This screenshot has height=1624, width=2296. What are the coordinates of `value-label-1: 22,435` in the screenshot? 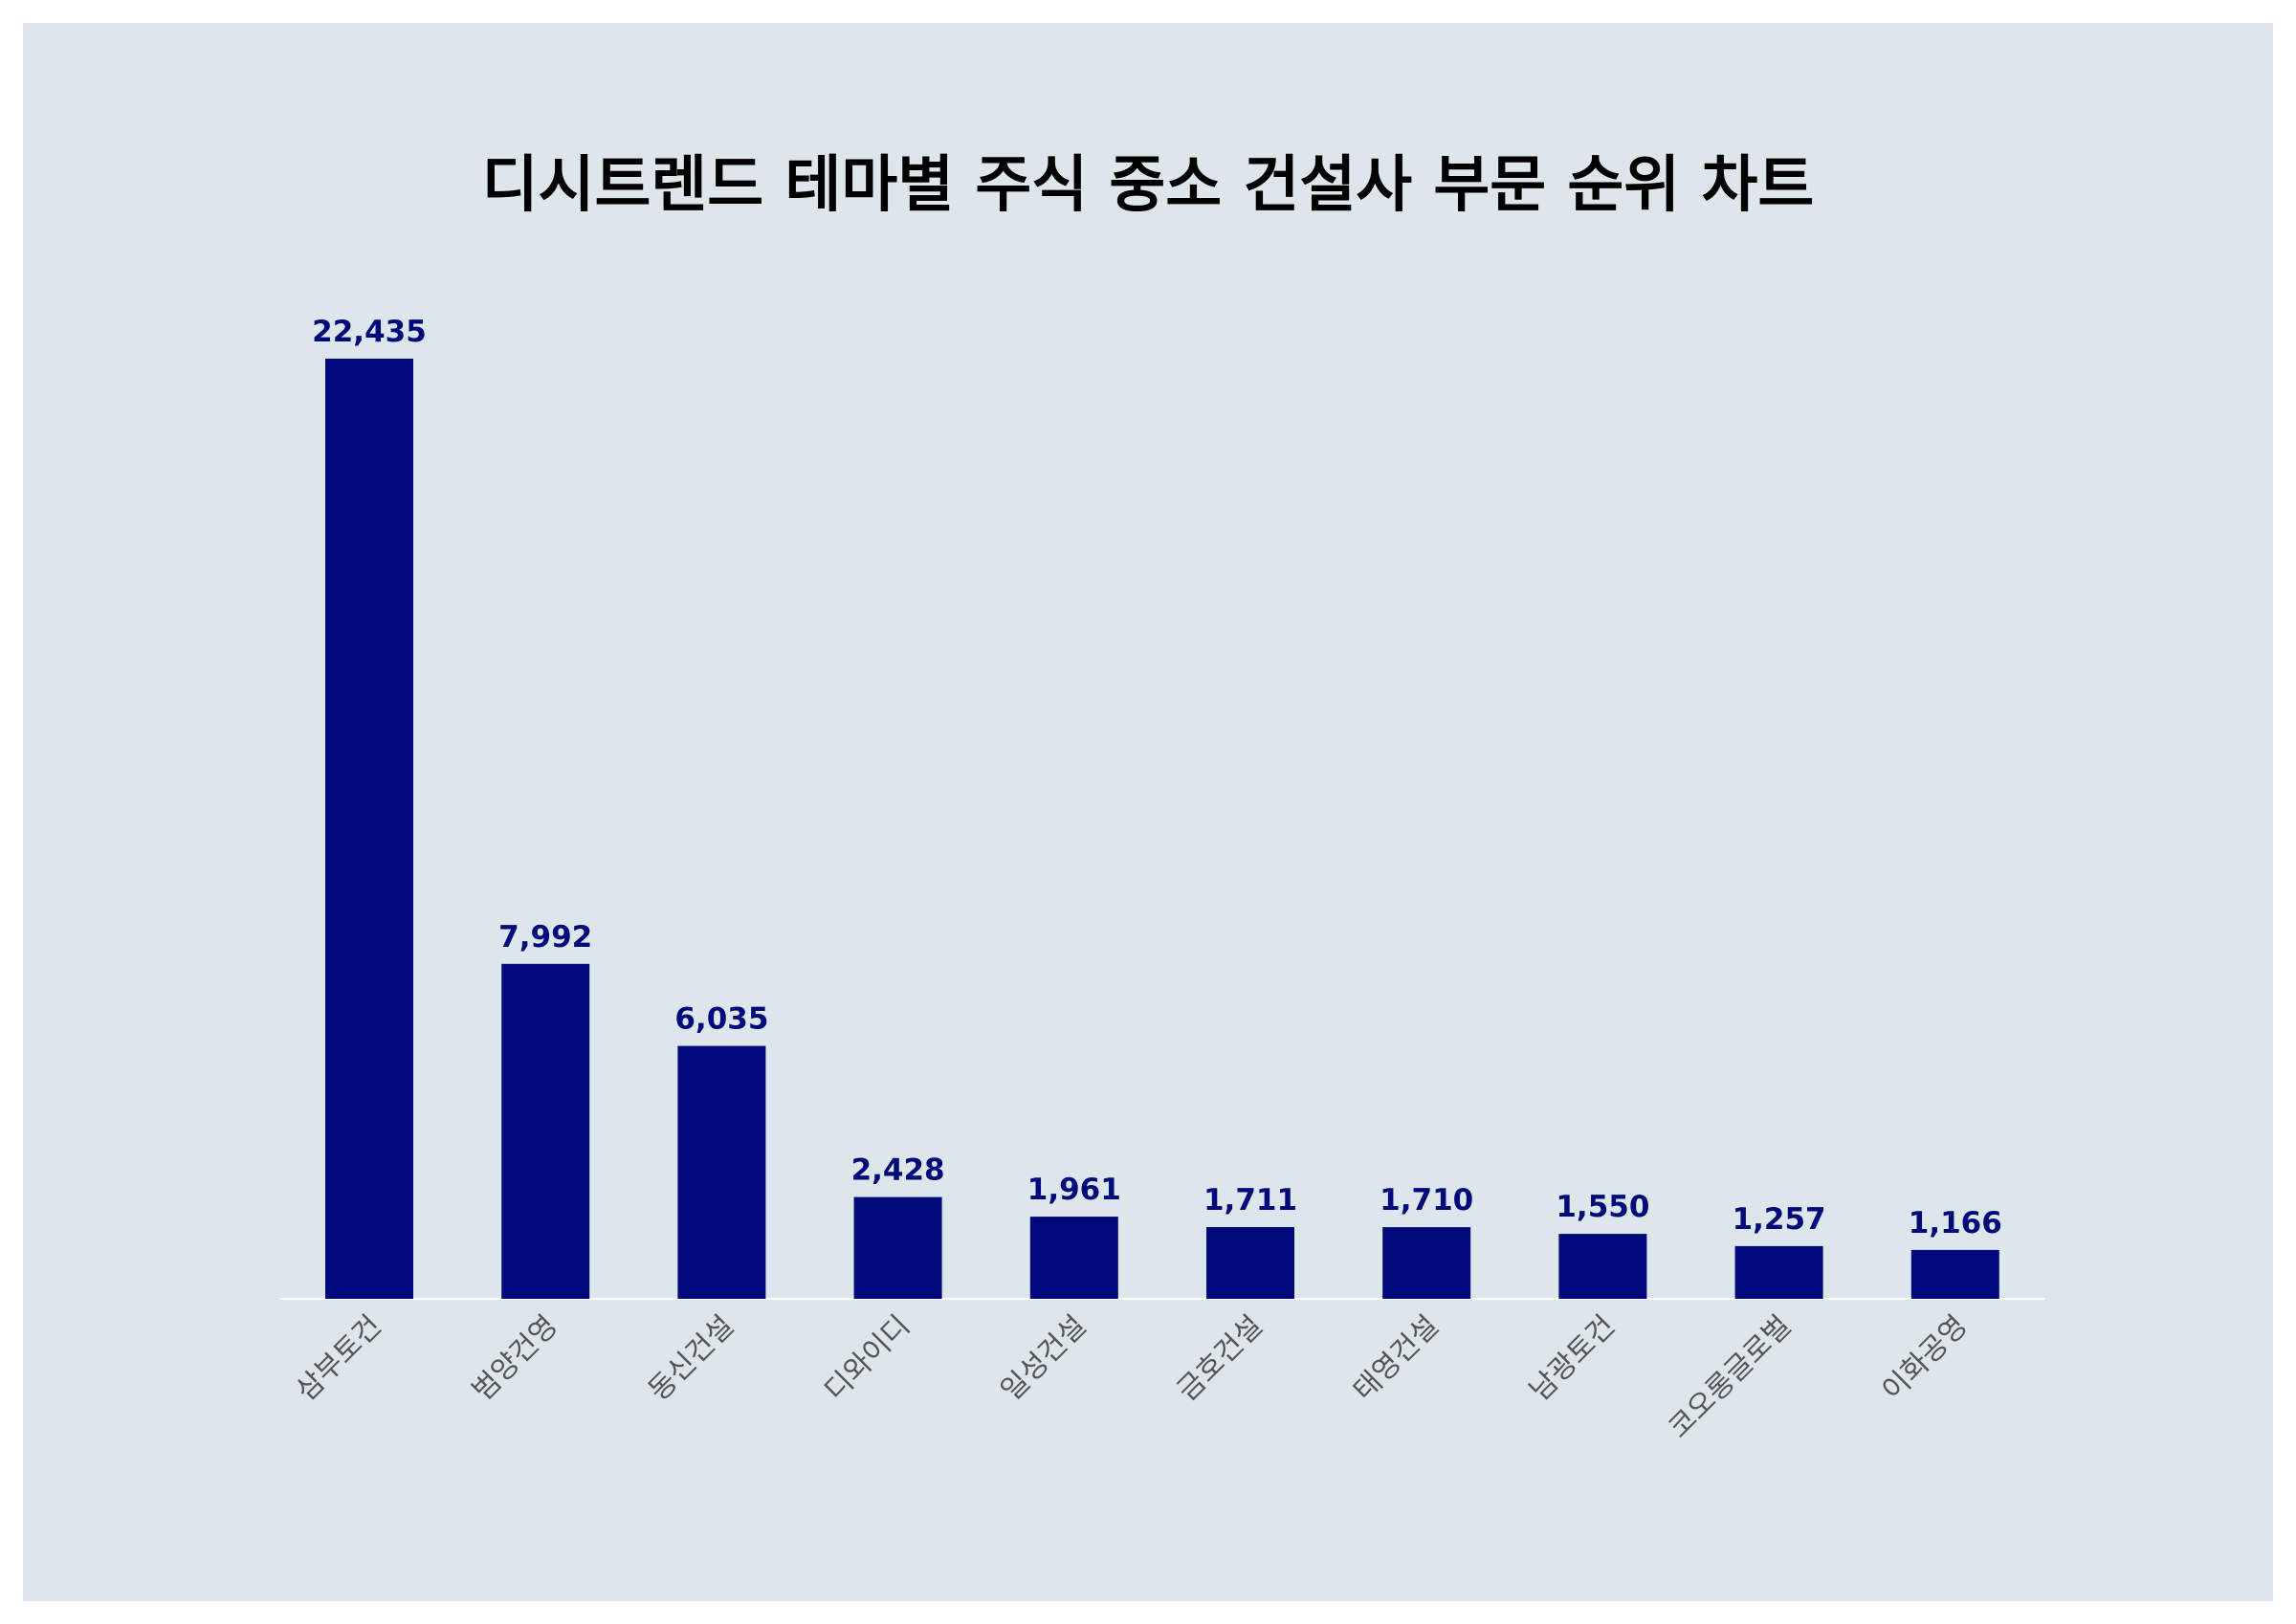 It's located at (370, 332).